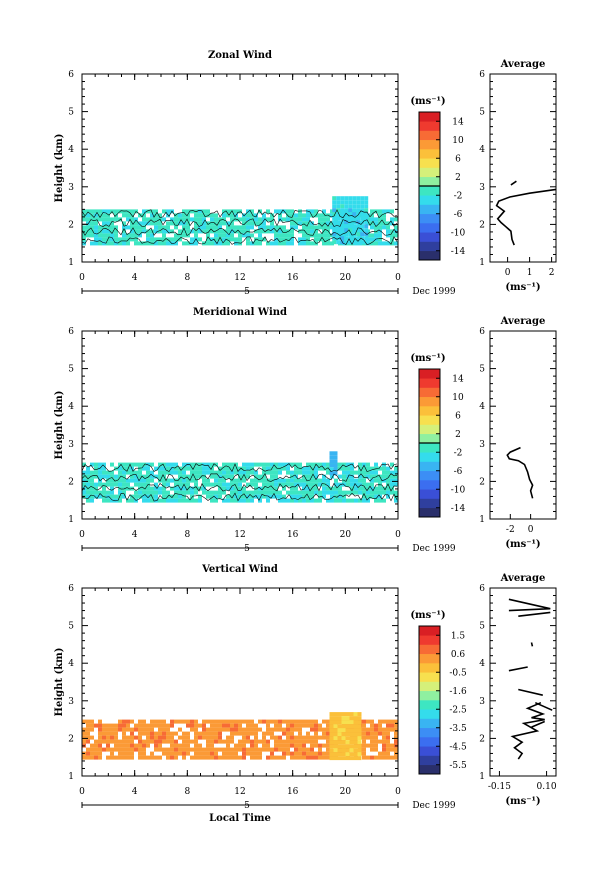 This screenshot has width=614, height=873. What do you see at coordinates (239, 535) in the screenshot?
I see `x-tick-label: 12` at bounding box center [239, 535].